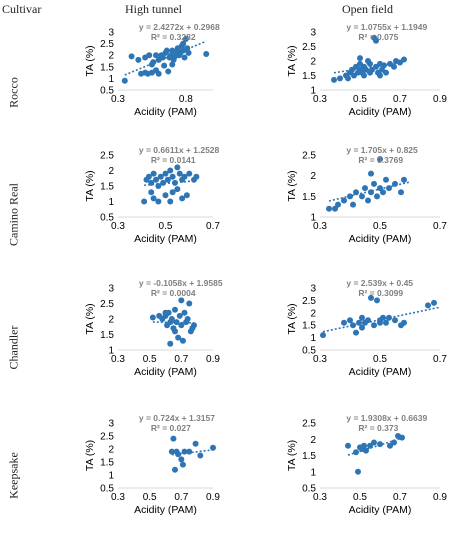  I want to click on r-squared-label: R² = 0.0004, so click(173, 293).